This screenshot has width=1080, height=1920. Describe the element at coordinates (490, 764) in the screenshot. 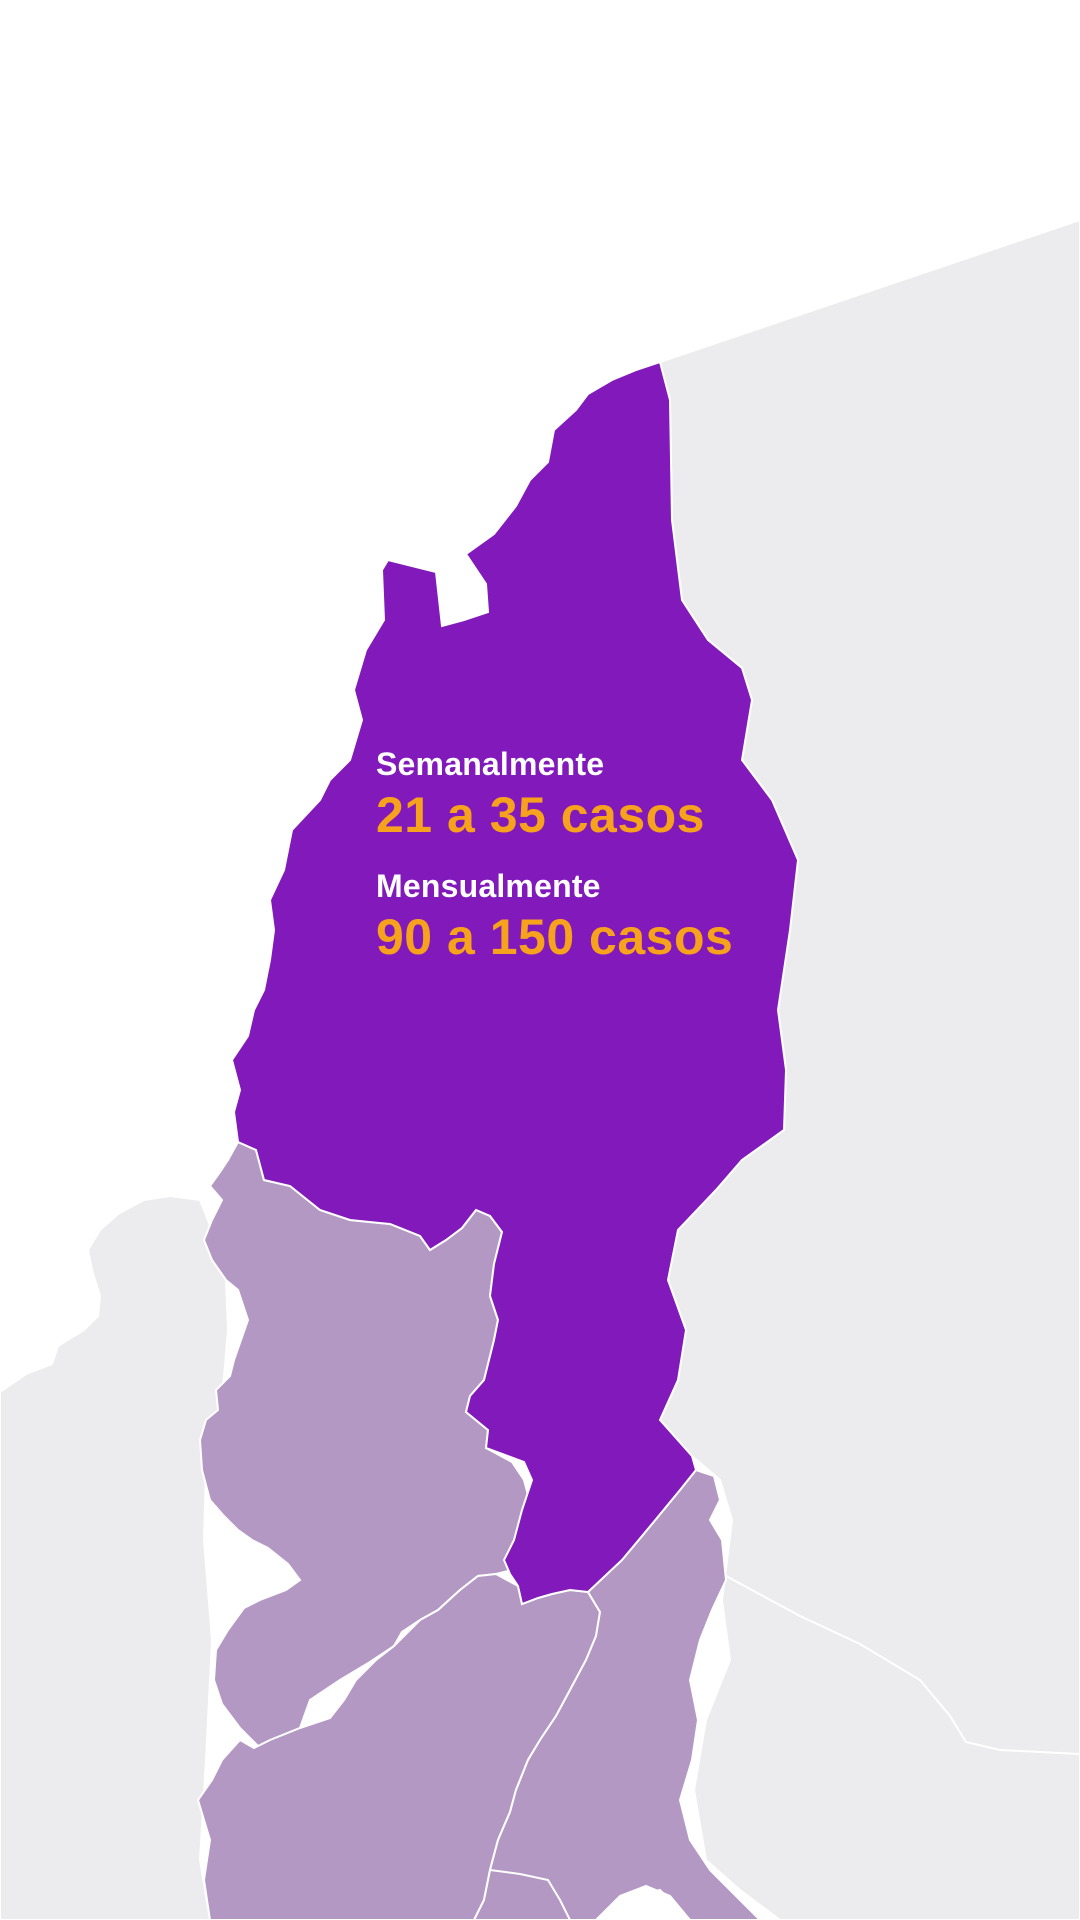

I see `weekly-label: Semanalmente` at that location.